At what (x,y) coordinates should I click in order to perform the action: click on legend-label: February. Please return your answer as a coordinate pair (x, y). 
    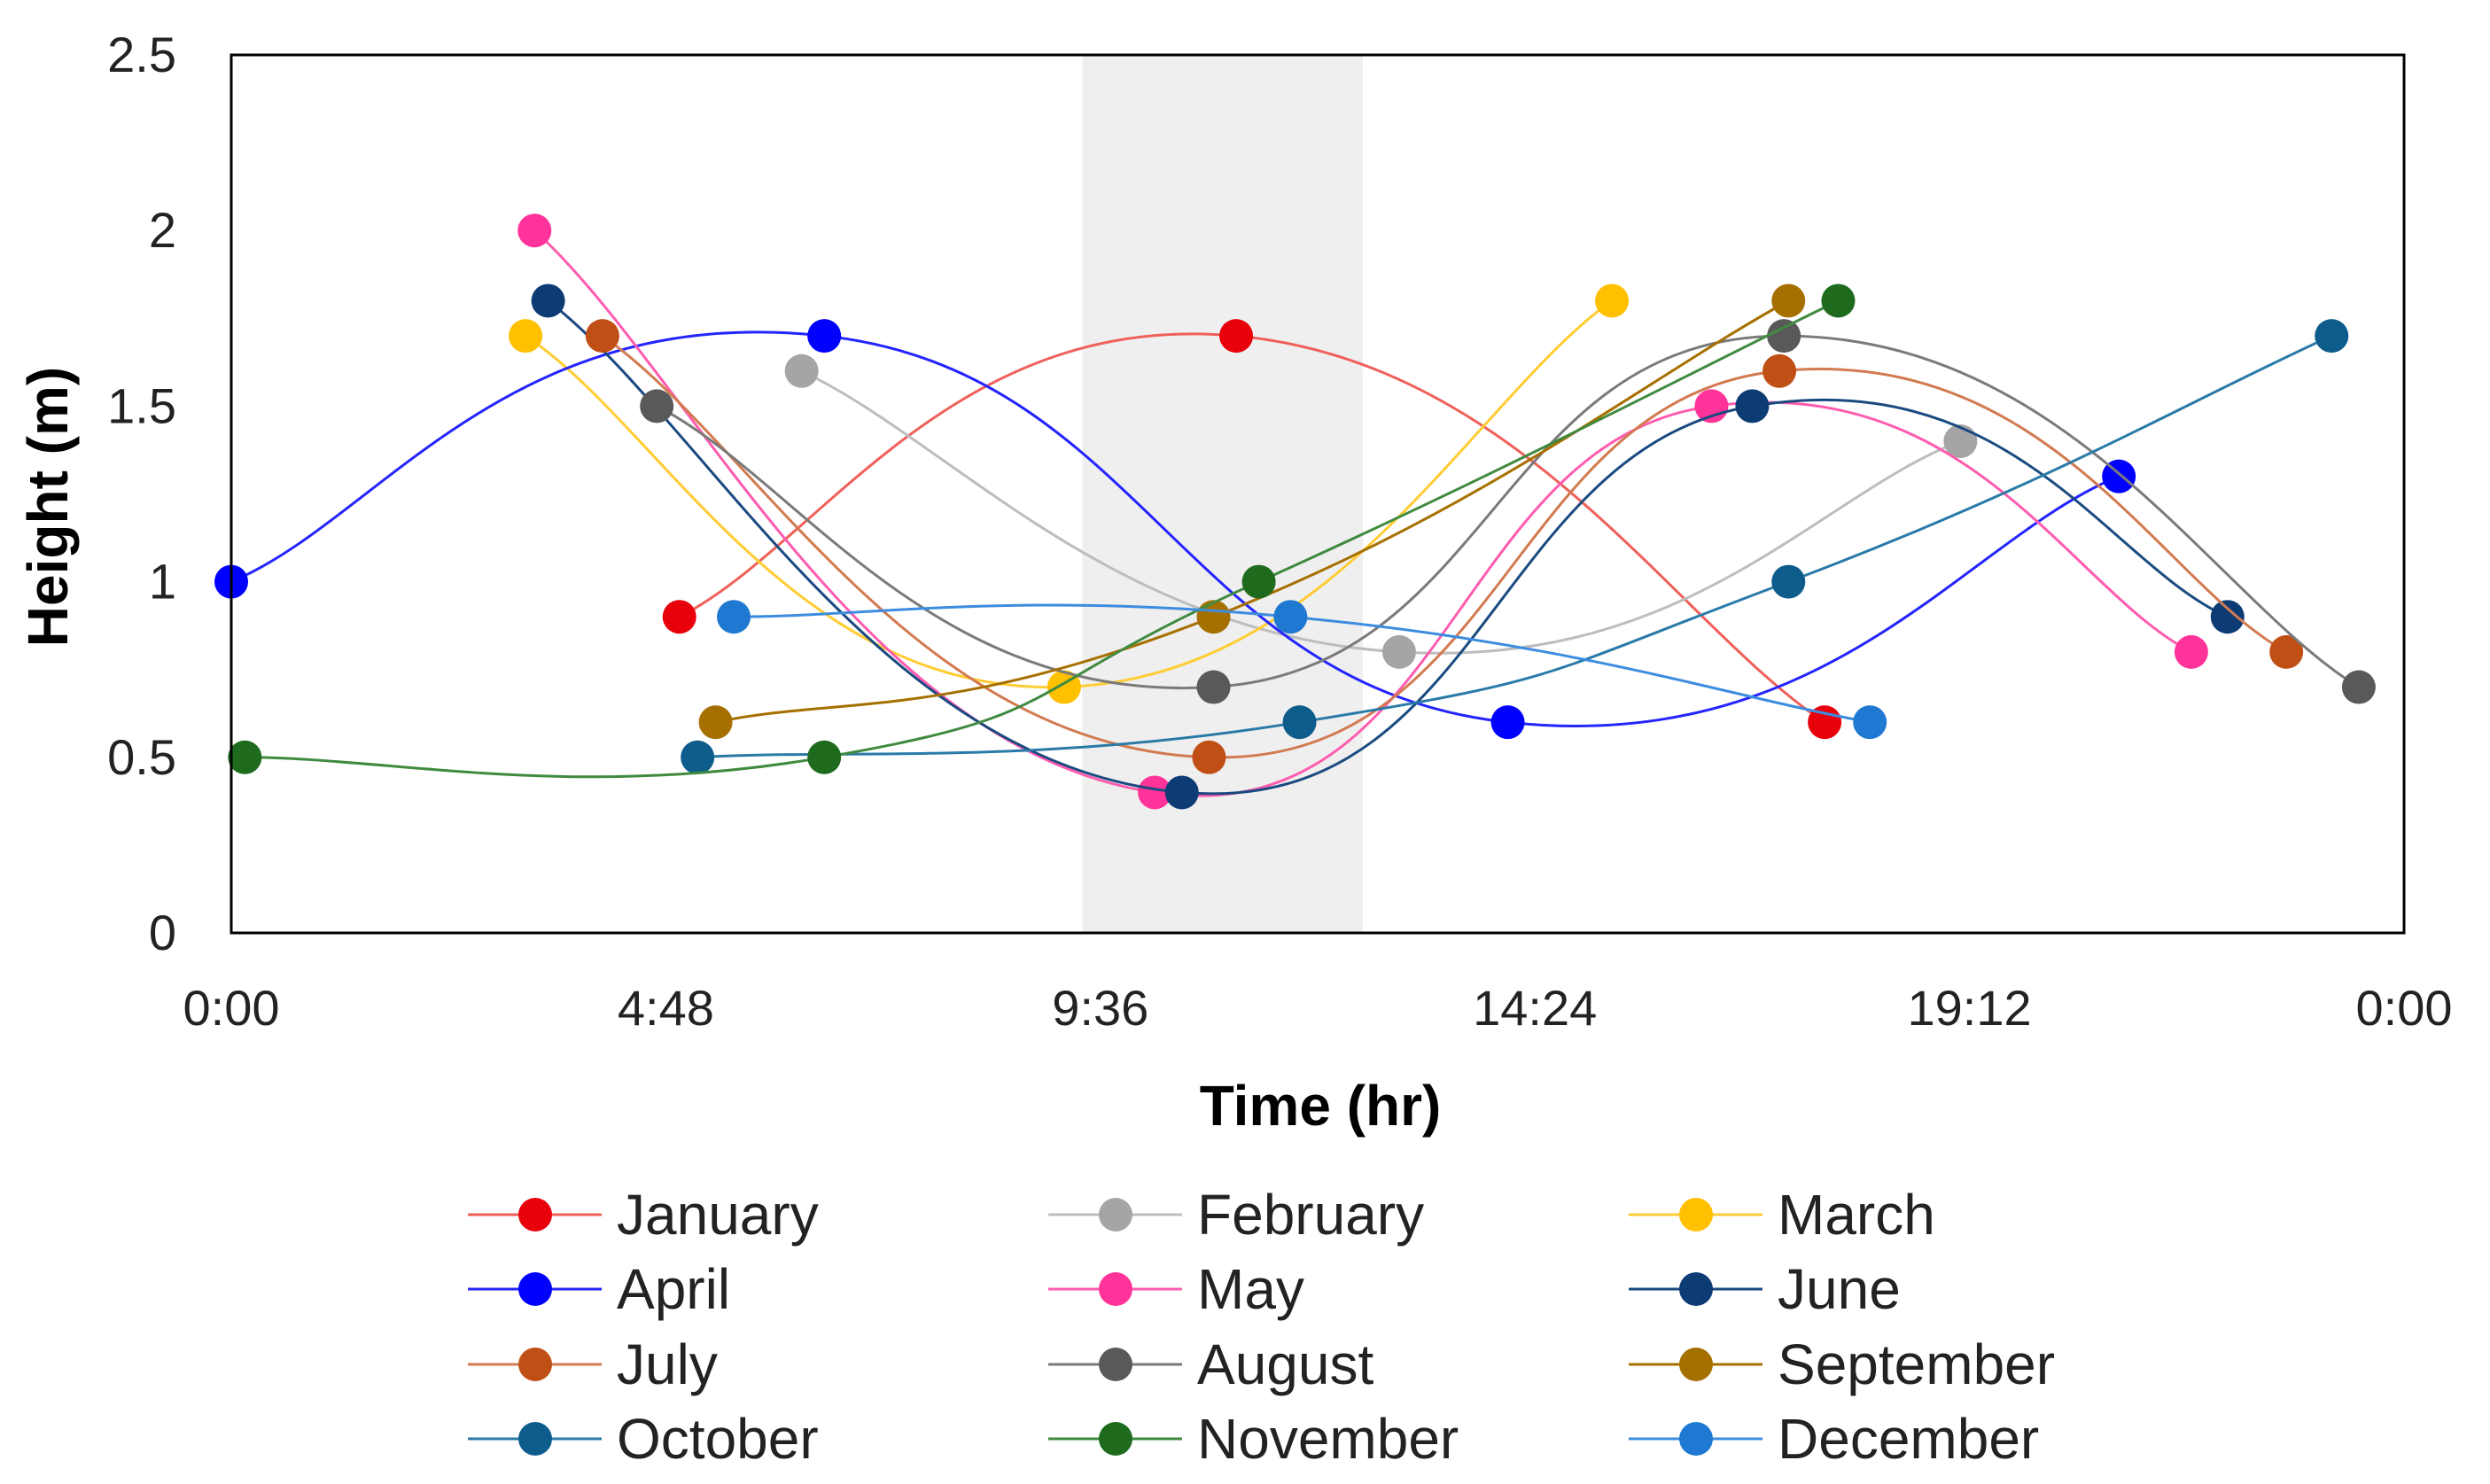
    Looking at the image, I should click on (1310, 1215).